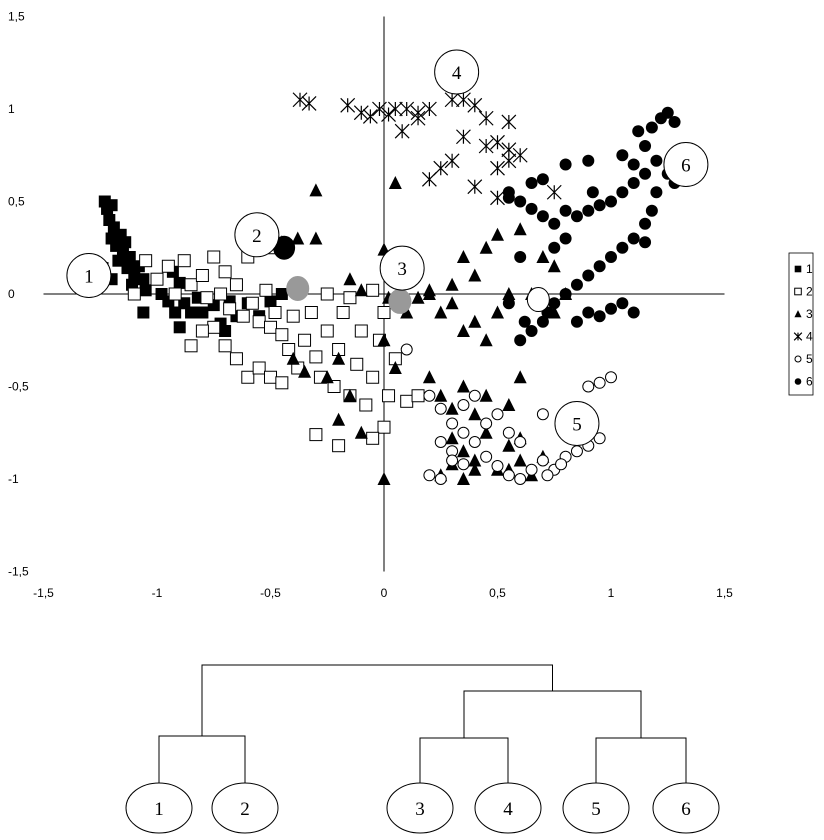 The height and width of the screenshot is (840, 824). I want to click on x-tick-label: -0,5, so click(270, 593).